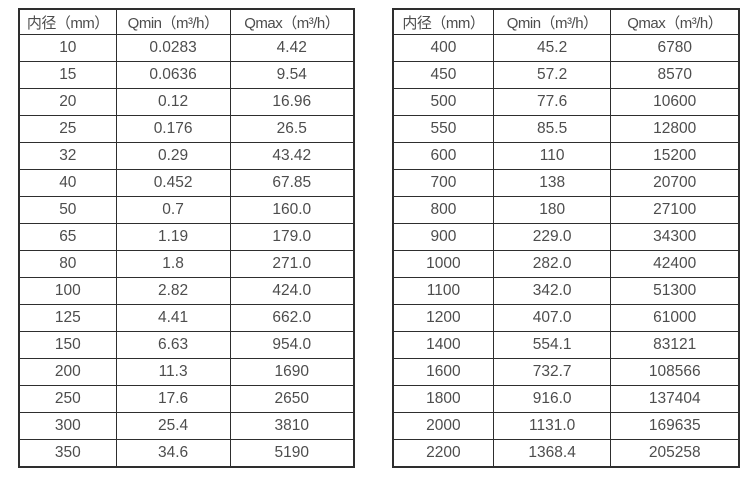  Describe the element at coordinates (552, 210) in the screenshot. I see `data-cell: 180` at that location.